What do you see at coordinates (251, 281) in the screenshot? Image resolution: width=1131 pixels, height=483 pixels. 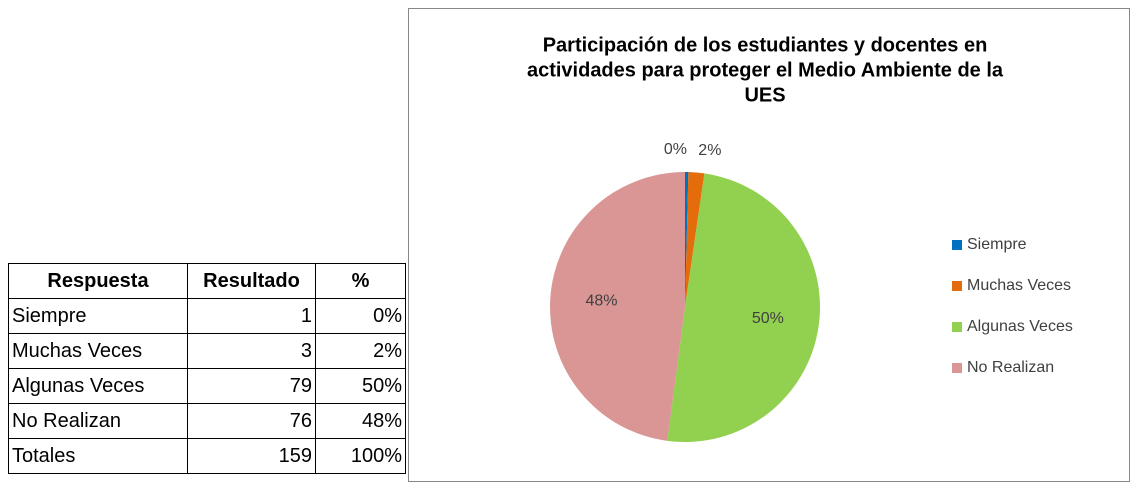 I see `header-cell: Resultado` at bounding box center [251, 281].